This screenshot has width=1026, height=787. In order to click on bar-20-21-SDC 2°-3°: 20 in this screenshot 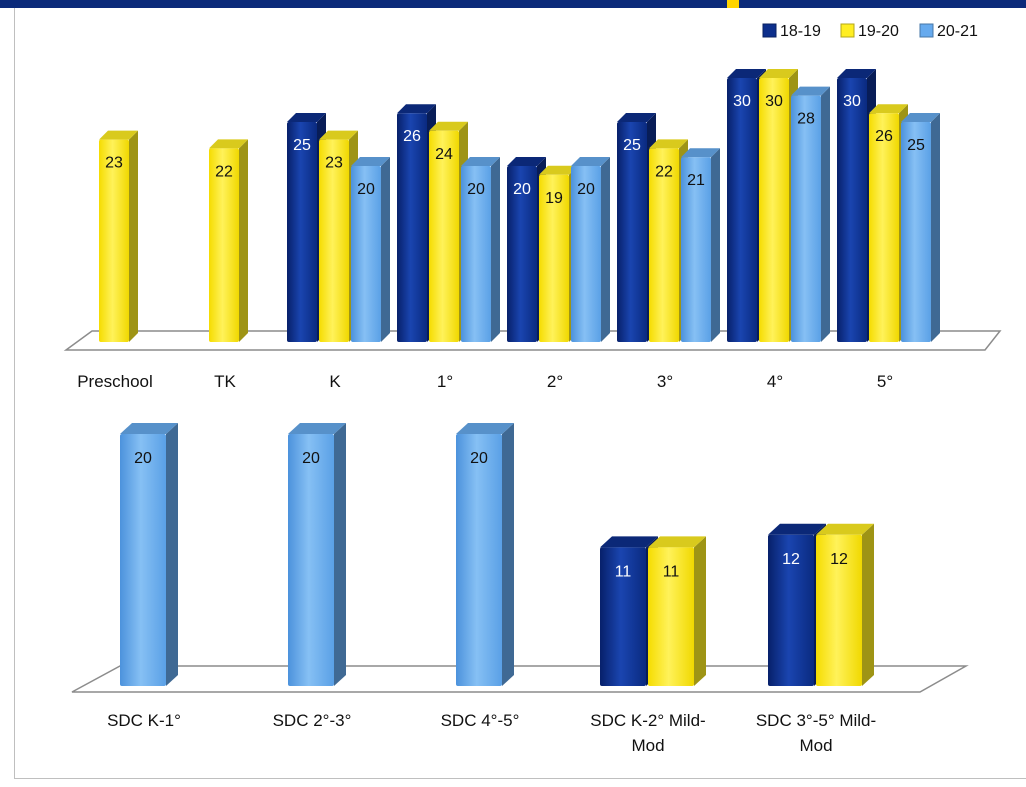, I will do `click(317, 554)`.